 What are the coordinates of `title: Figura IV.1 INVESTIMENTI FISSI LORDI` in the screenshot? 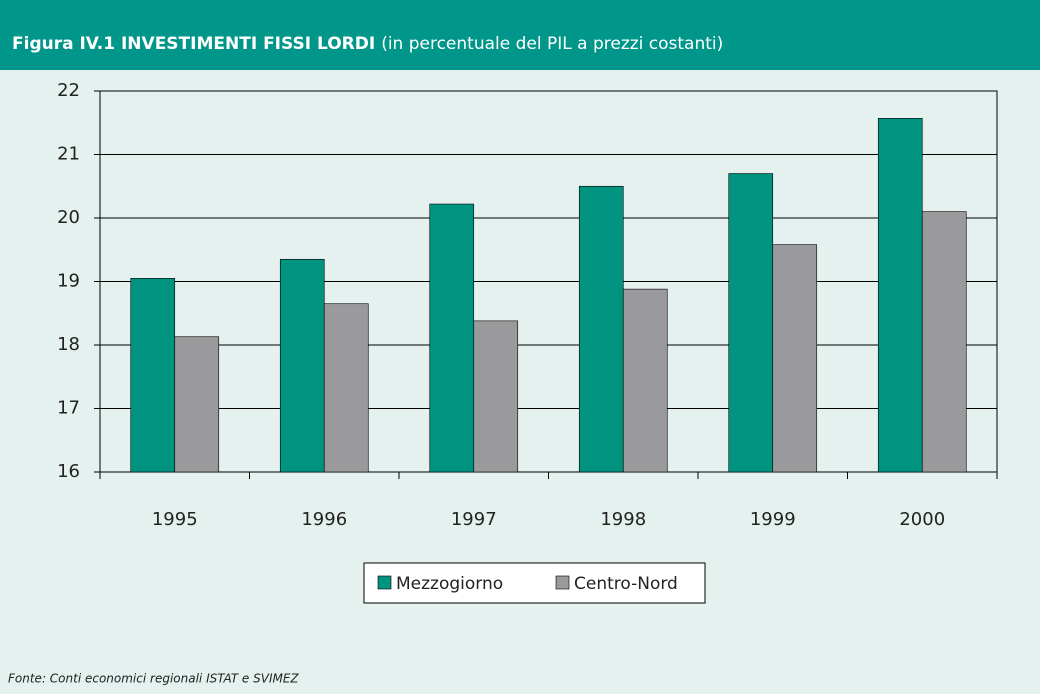 It's located at (193, 44).